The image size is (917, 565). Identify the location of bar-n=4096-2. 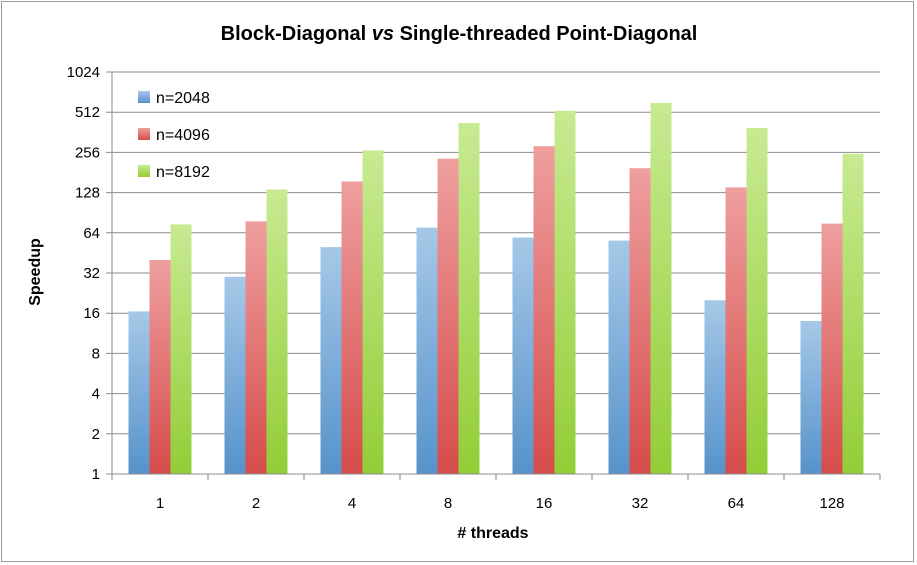
(256, 347).